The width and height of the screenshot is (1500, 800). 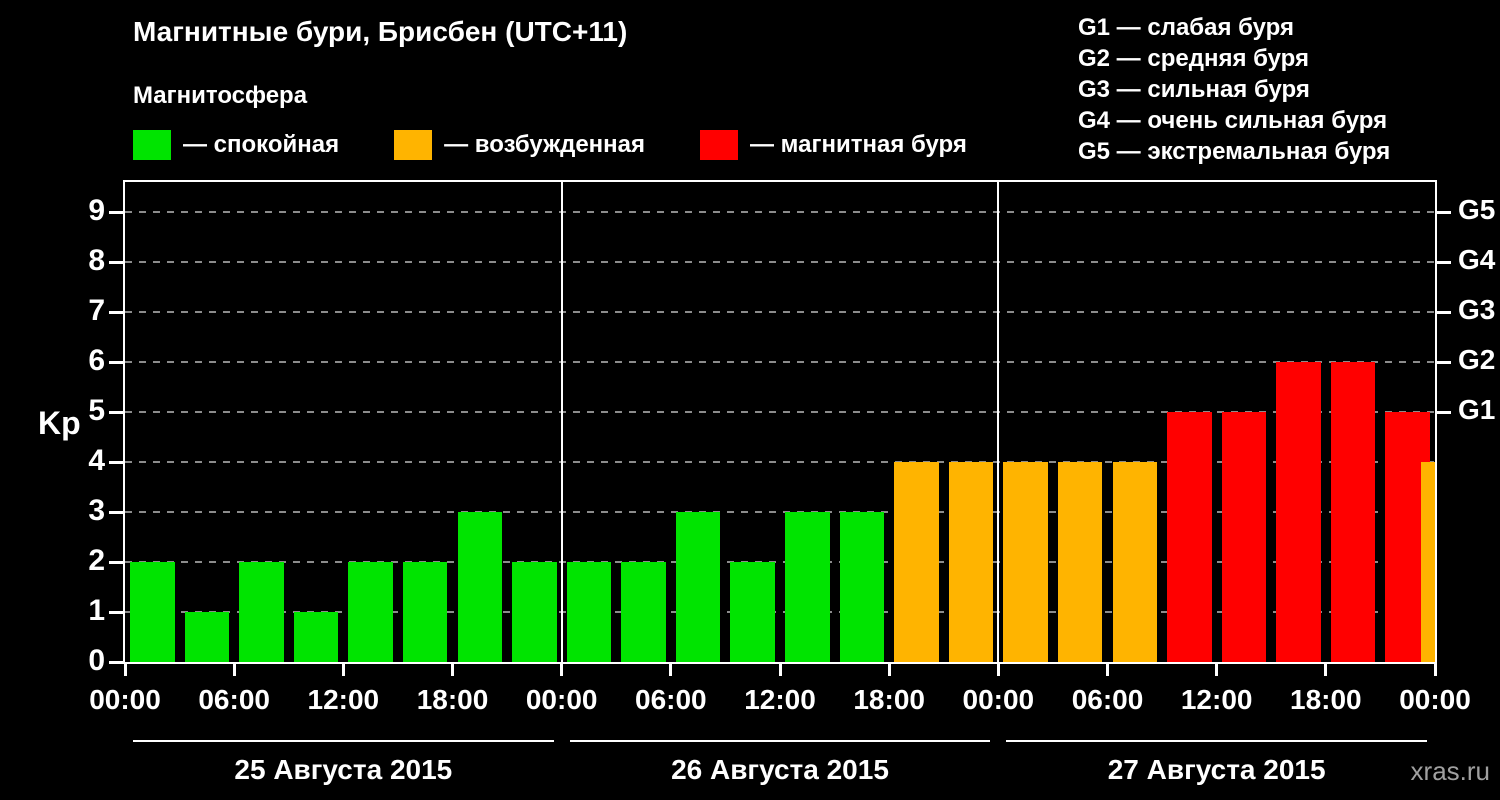 I want to click on legend-item-storm: — магнитная буря, so click(x=833, y=145).